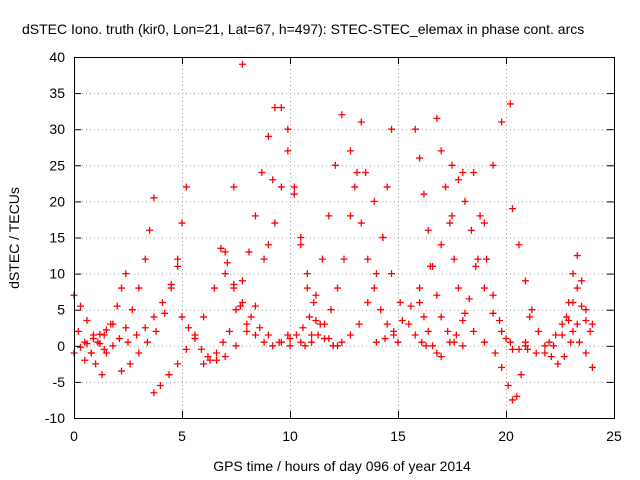 The height and width of the screenshot is (480, 640). What do you see at coordinates (342, 466) in the screenshot?
I see `x-axis-label: GPS time / hours of day 096 of year 2014` at bounding box center [342, 466].